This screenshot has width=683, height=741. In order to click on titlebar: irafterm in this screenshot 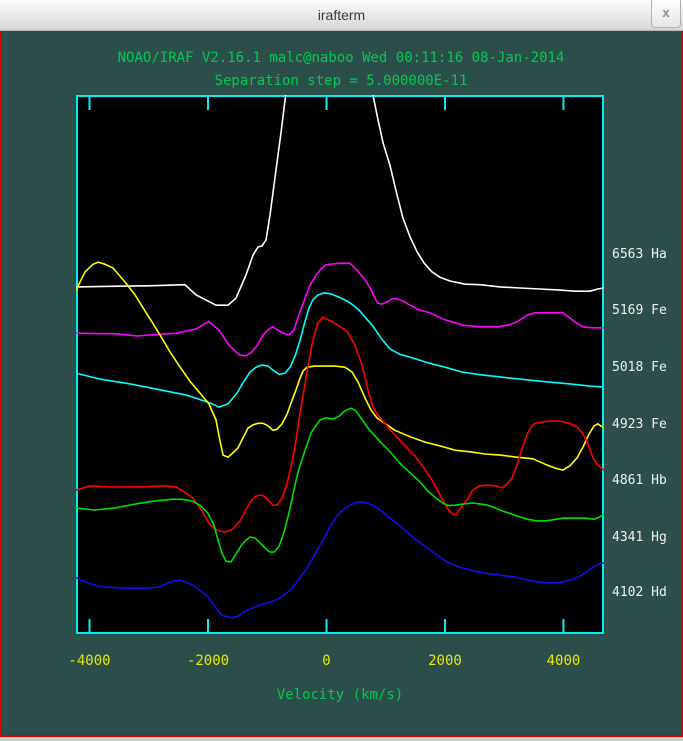, I will do `click(341, 15)`.